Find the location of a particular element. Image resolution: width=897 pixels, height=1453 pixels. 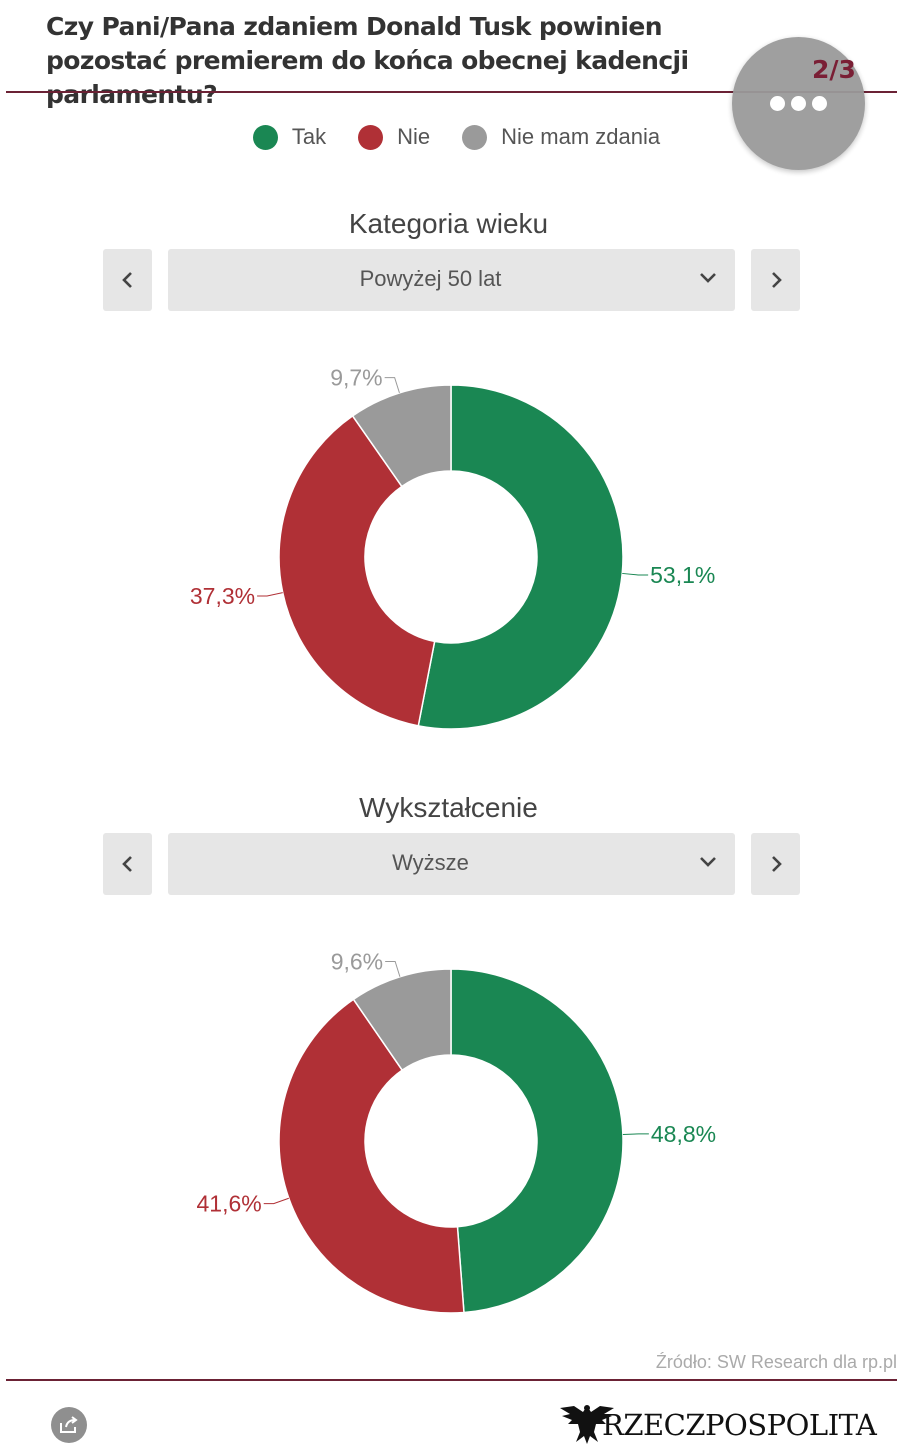

age-dropdown-value: Powyżej 50 lat is located at coordinates (430, 278).